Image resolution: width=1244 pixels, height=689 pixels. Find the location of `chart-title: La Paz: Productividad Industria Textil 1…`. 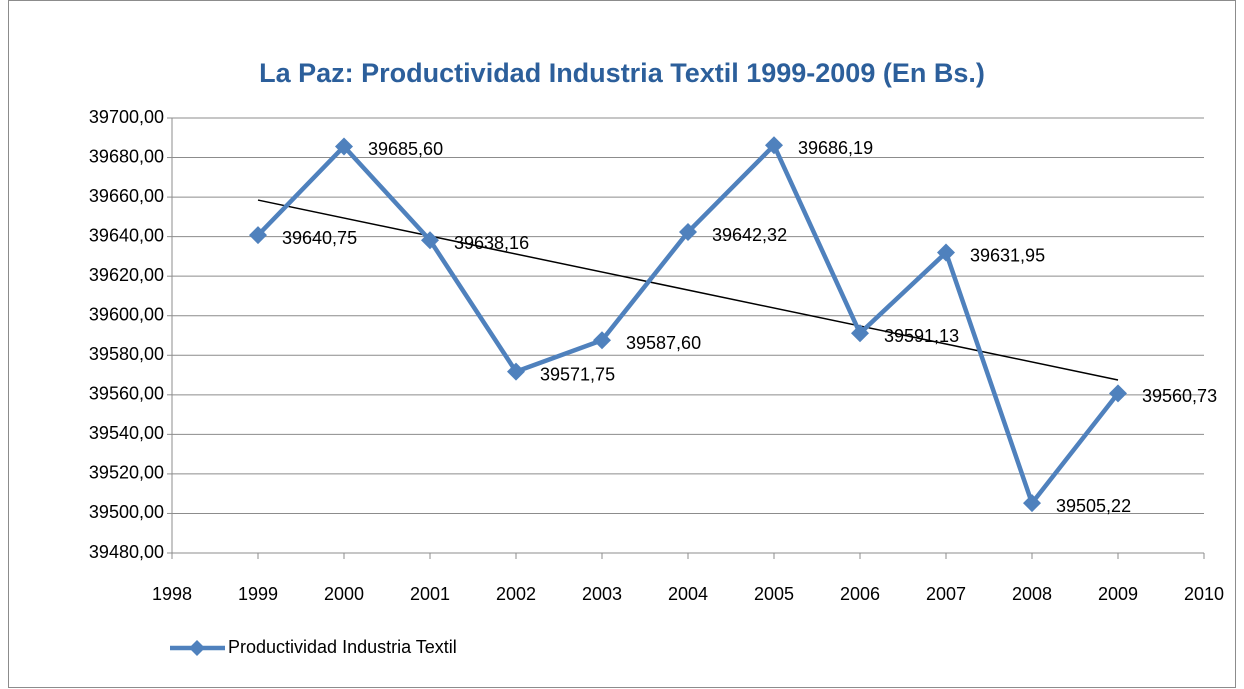

chart-title: La Paz: Productividad Industria Textil 1… is located at coordinates (622, 73).